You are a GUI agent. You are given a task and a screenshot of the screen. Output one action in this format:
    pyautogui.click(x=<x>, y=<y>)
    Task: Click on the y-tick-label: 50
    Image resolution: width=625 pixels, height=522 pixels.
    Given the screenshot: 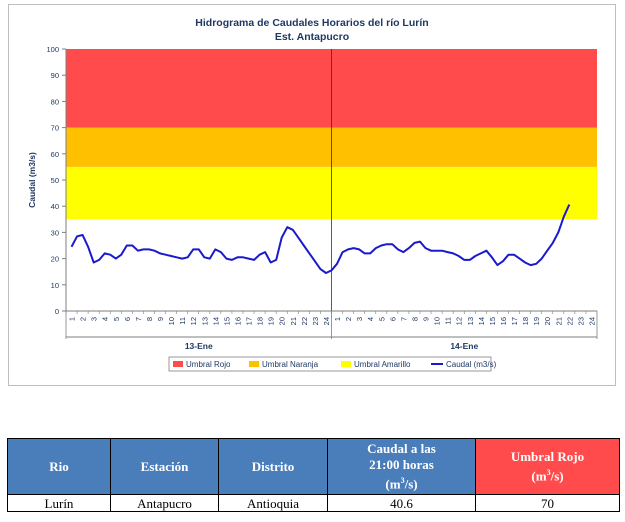 What is the action you would take?
    pyautogui.click(x=55, y=180)
    